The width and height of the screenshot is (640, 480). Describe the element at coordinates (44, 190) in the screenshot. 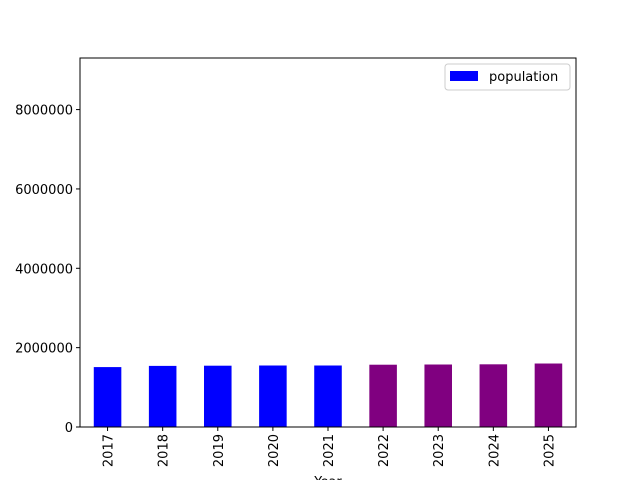

I see `y-tick-label: 6000000` at that location.